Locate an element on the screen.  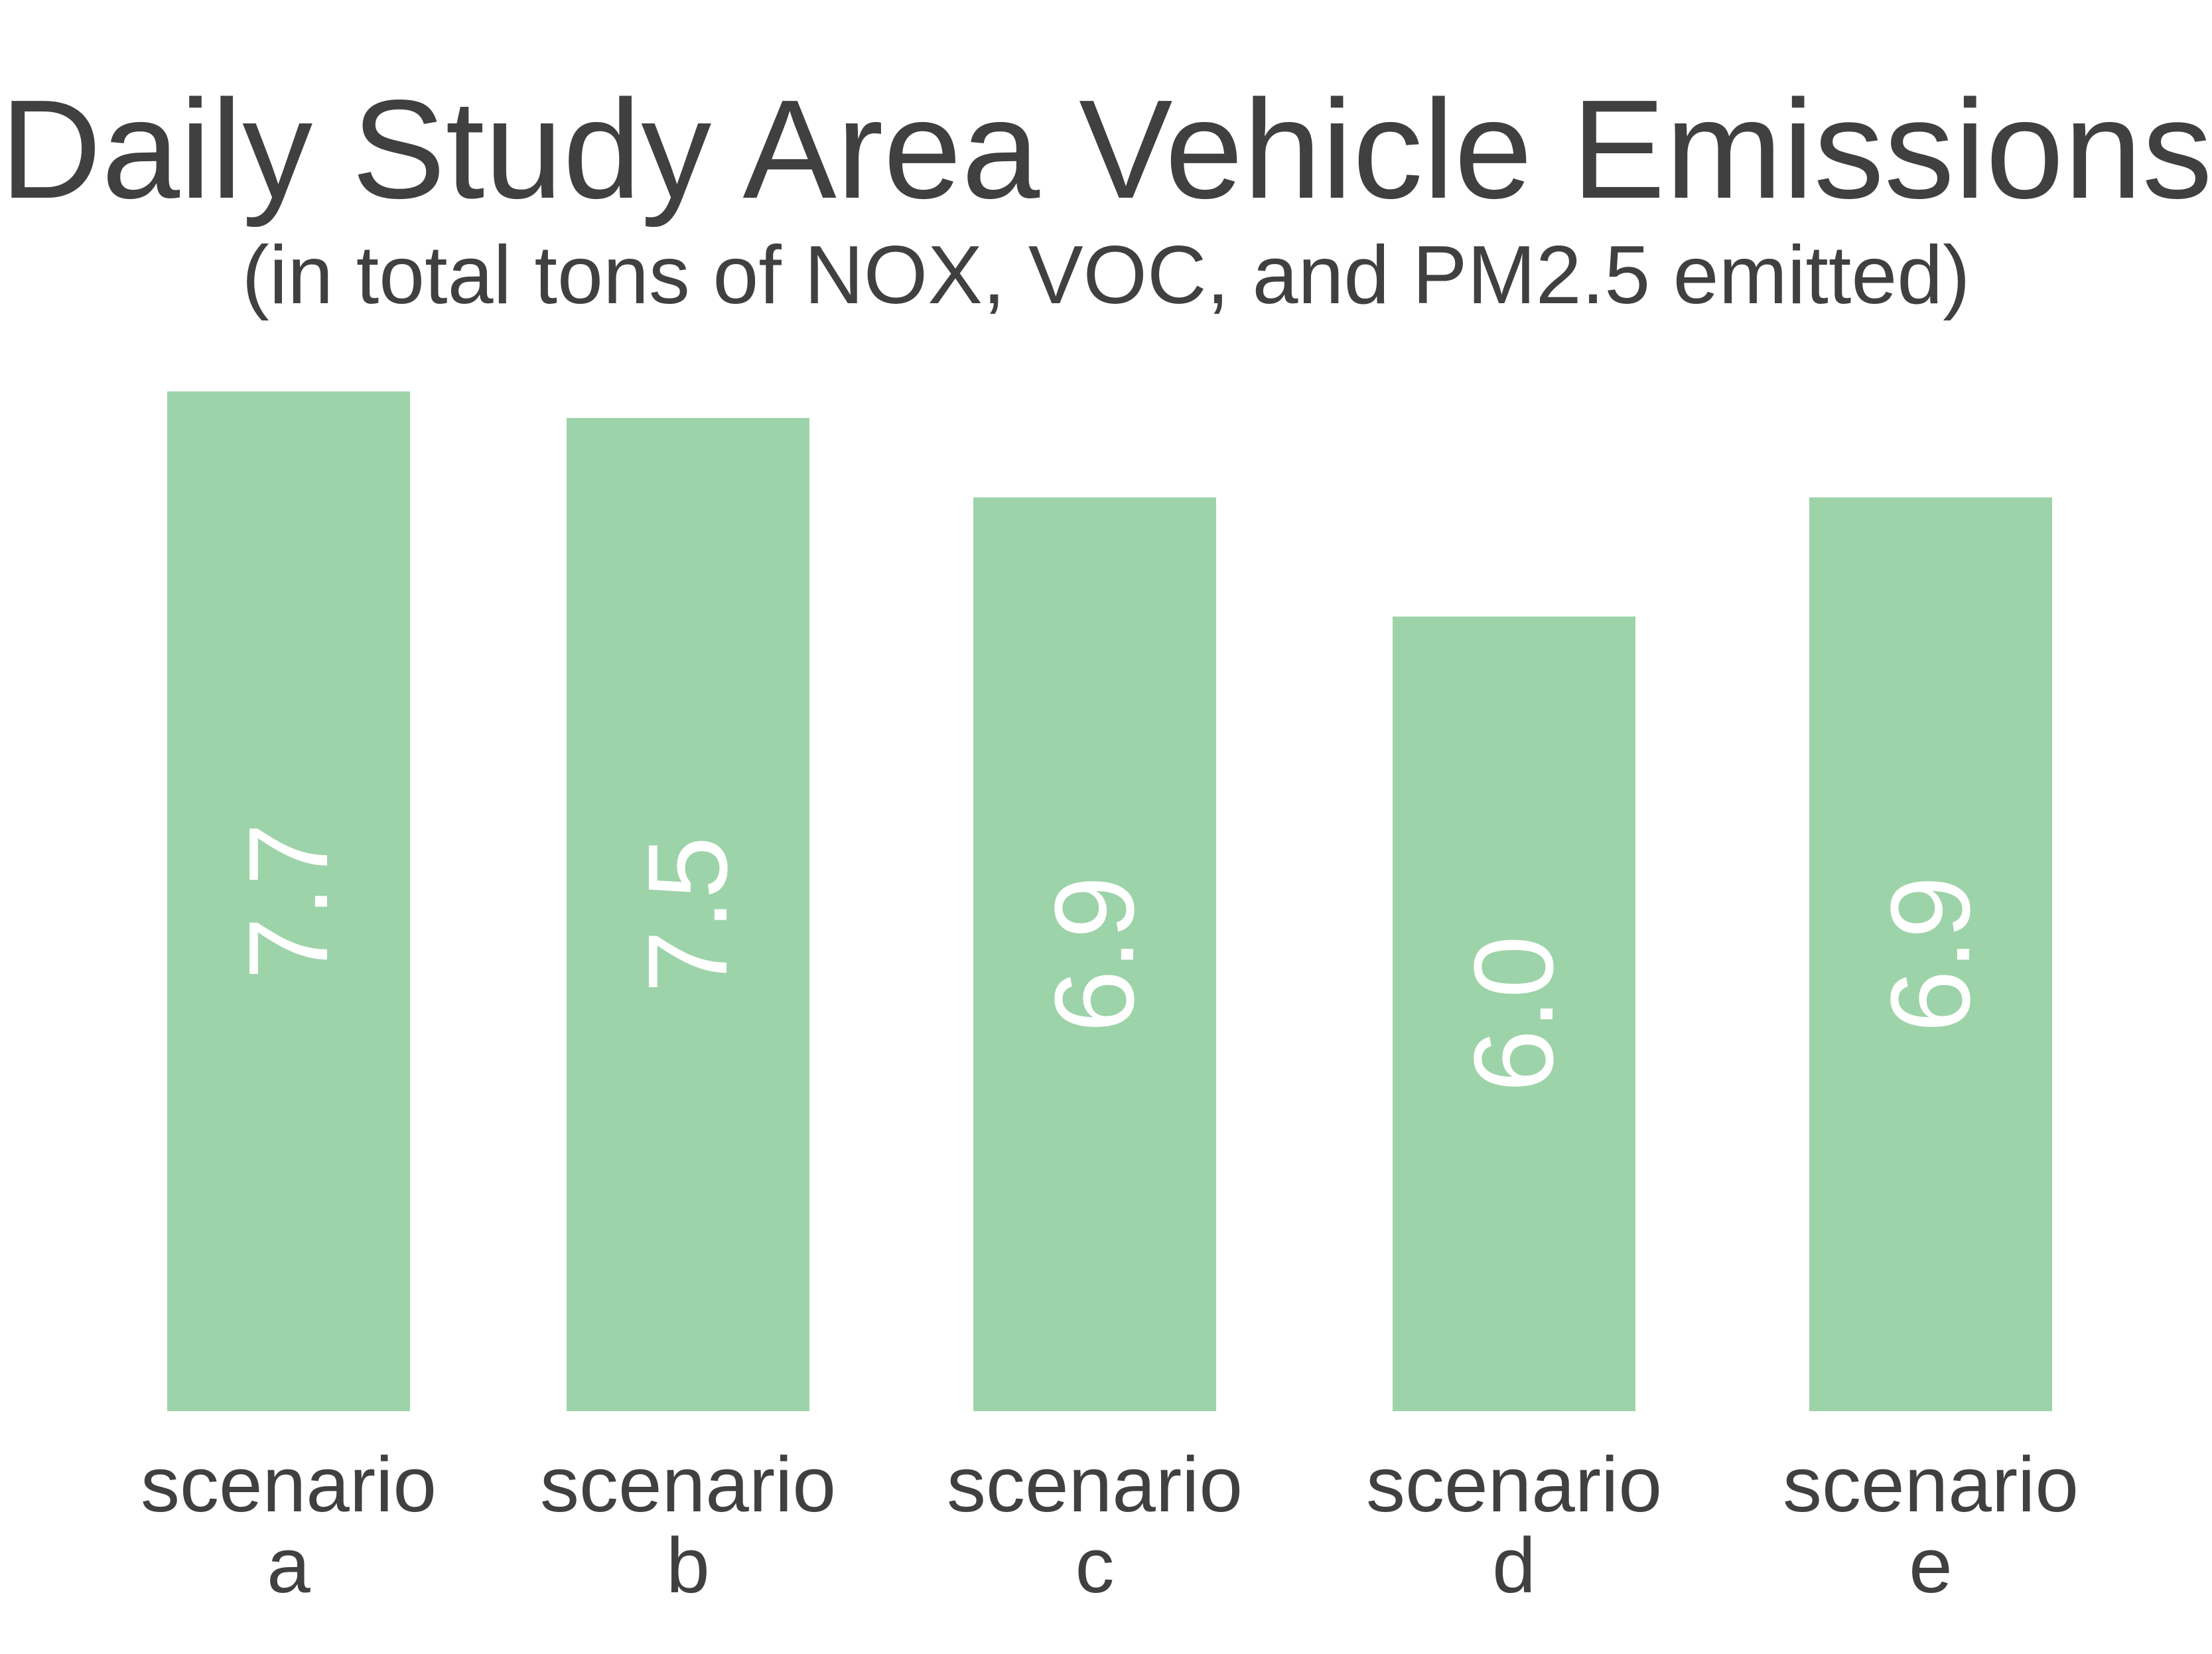
category-label: scenario e is located at coordinates (1931, 1525).